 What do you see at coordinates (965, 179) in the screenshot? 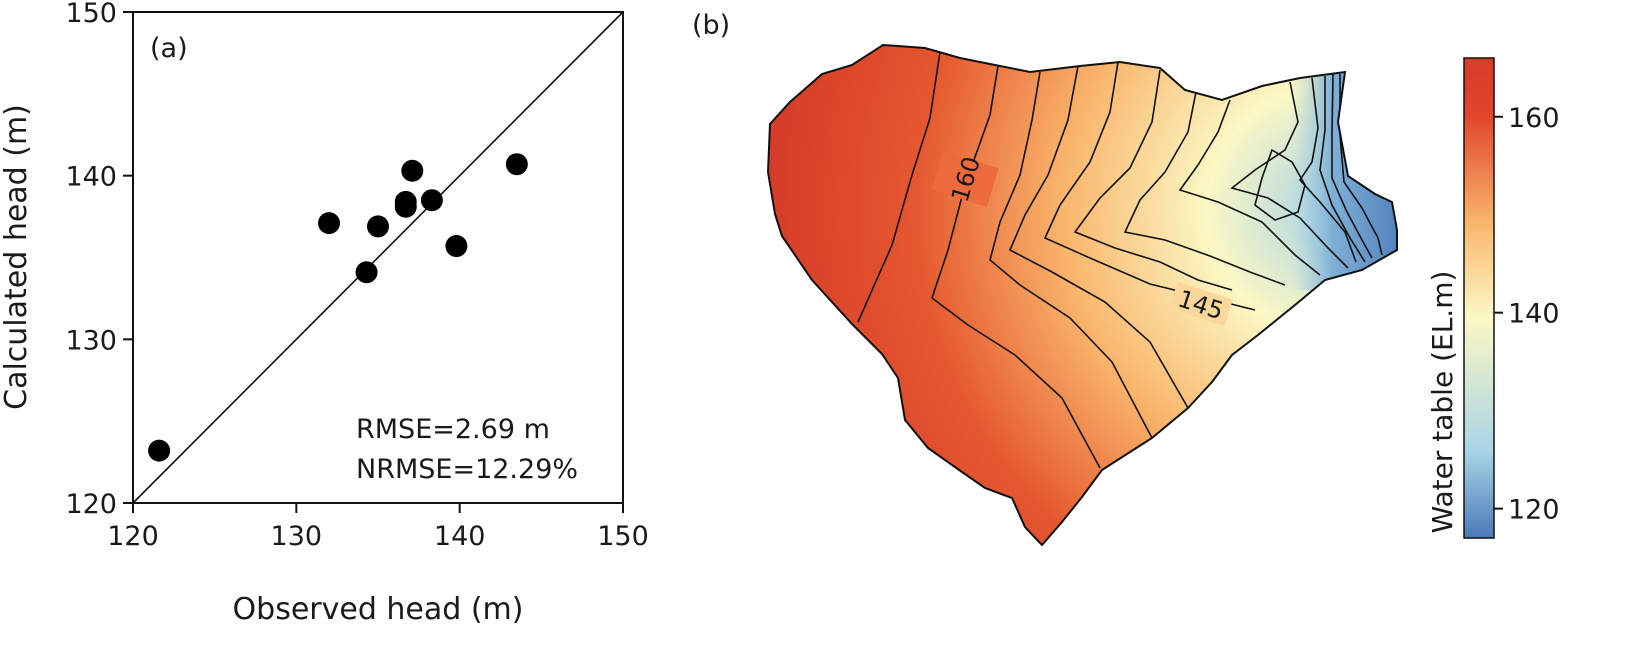
I see `contour-label-160-mask` at bounding box center [965, 179].